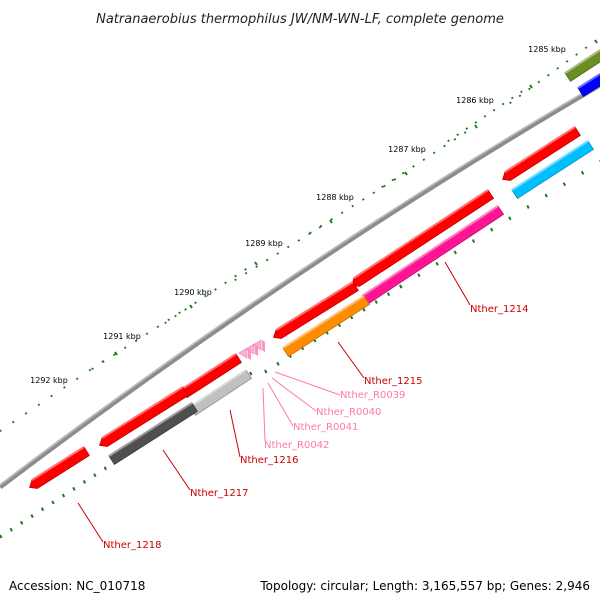  I want to click on kbp-label: 1288 kbp, so click(335, 197).